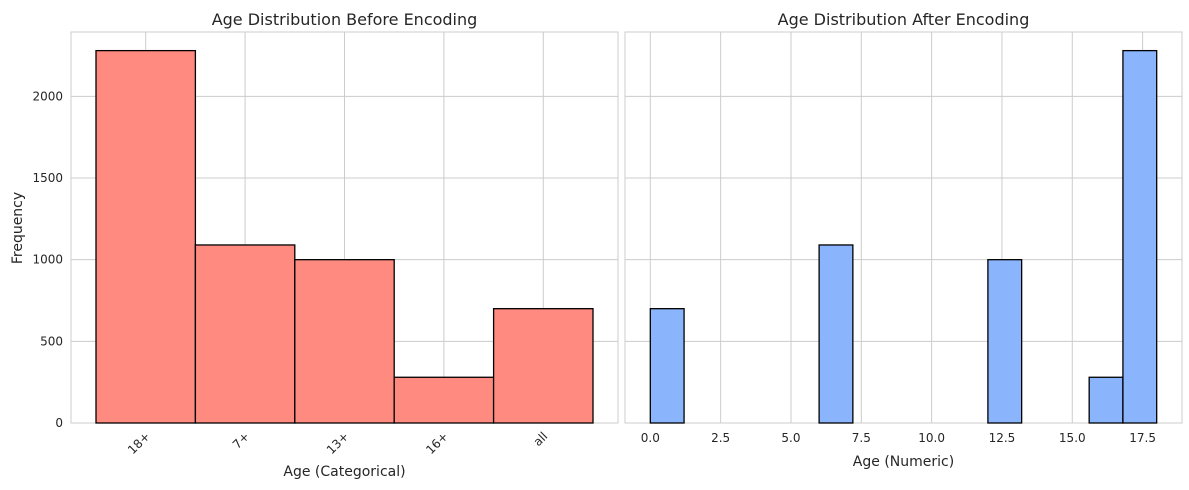 This screenshot has height=490, width=1189. I want to click on left-y-tick-label: 1000, so click(47, 260).